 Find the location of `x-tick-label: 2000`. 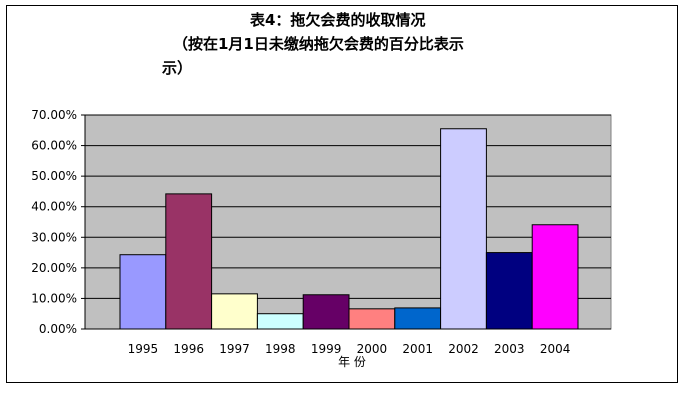

x-tick-label: 2000 is located at coordinates (372, 349).